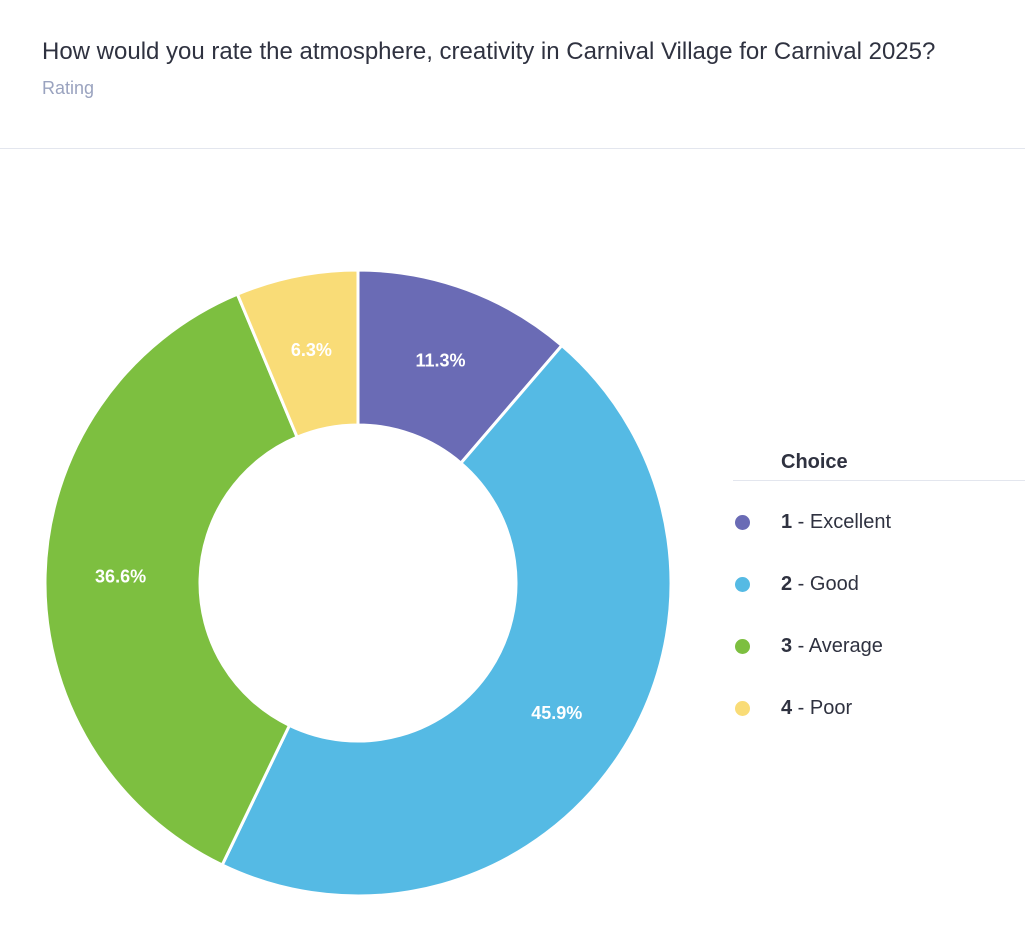 This screenshot has width=1025, height=947. Describe the element at coordinates (832, 646) in the screenshot. I see `legend-label: 3 - Average` at that location.